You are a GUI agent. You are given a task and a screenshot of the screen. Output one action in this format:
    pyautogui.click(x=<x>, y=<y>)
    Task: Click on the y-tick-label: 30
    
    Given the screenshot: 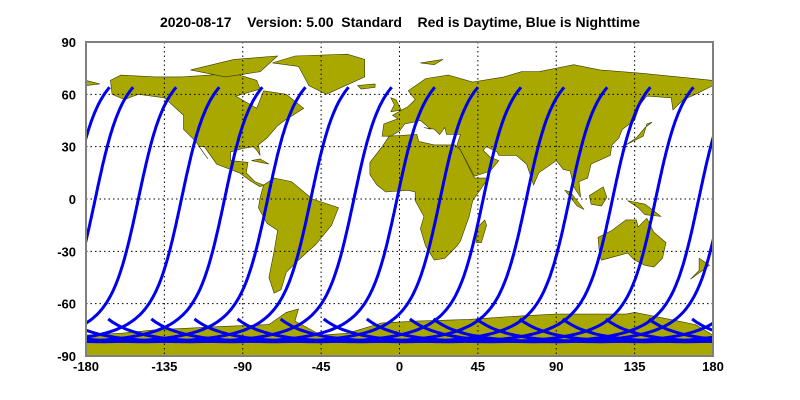 What is the action you would take?
    pyautogui.click(x=69, y=147)
    